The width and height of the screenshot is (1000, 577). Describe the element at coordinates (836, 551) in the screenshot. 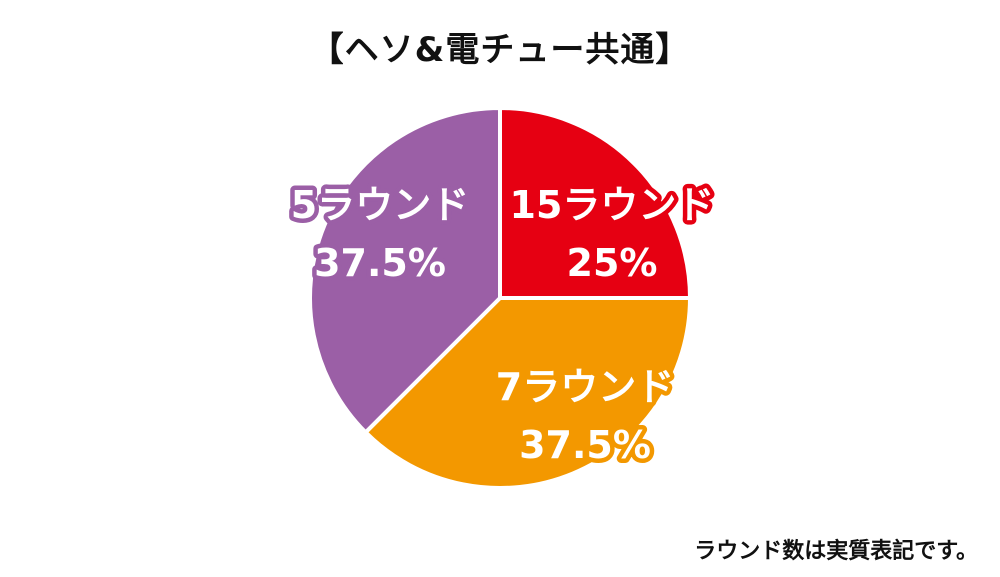

I see `footnote: ラウンド数は実質表記です。` at that location.